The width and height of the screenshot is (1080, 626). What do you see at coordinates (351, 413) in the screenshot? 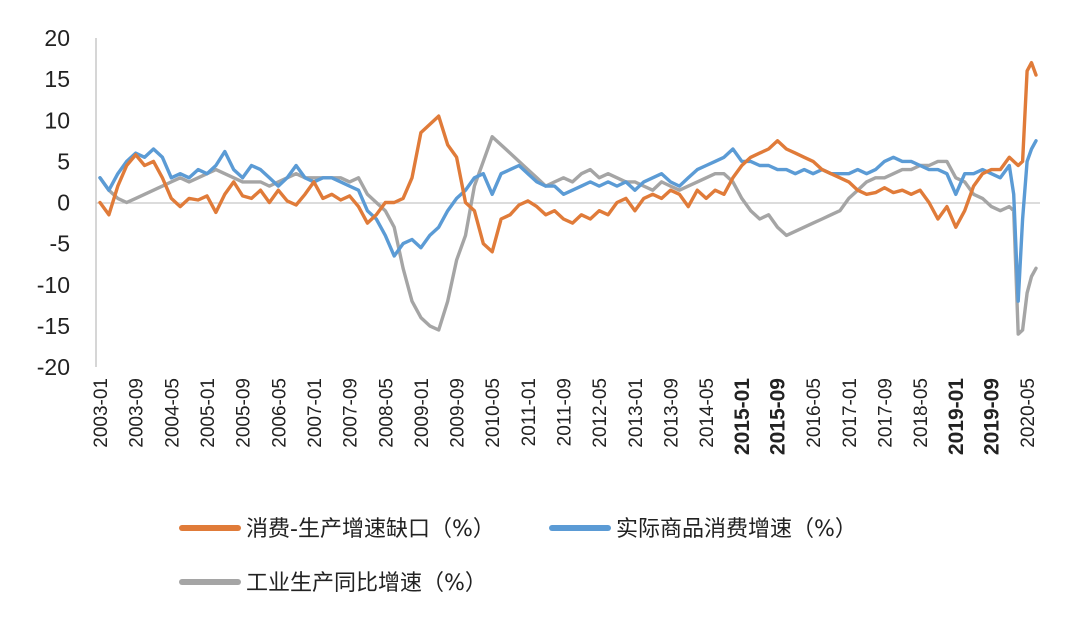
I see `x-tick-label: 2007-09` at bounding box center [351, 413].